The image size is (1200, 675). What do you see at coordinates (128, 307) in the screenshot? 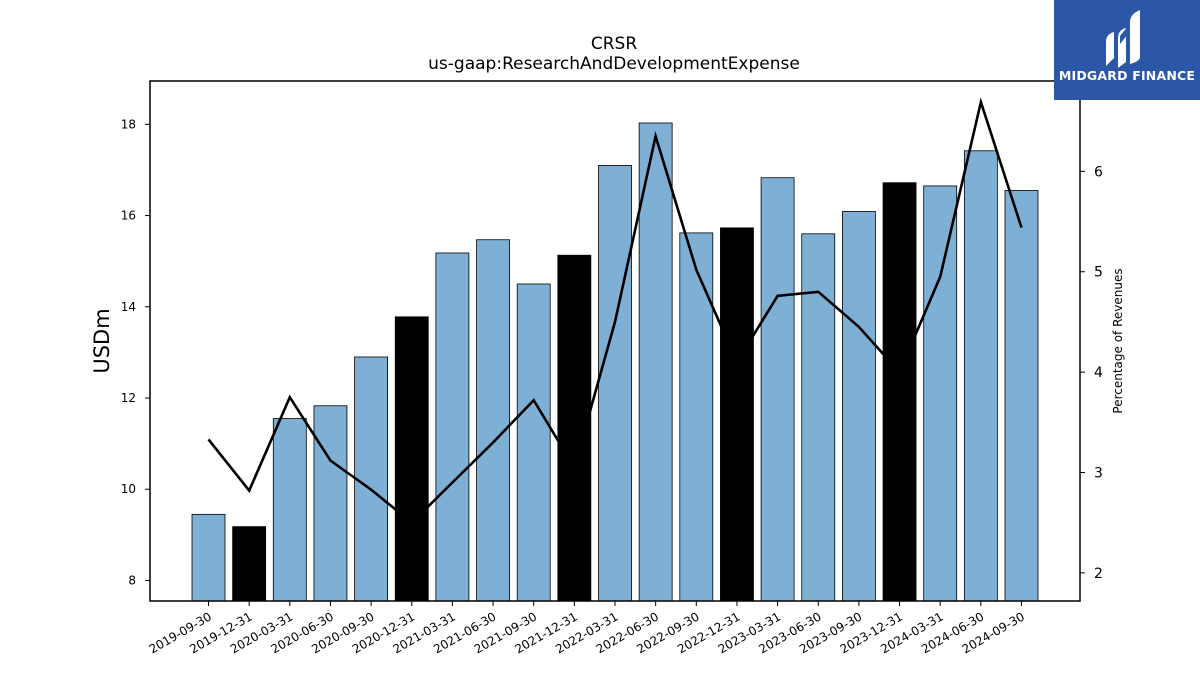
I see `y-tick-label: 14` at bounding box center [128, 307].